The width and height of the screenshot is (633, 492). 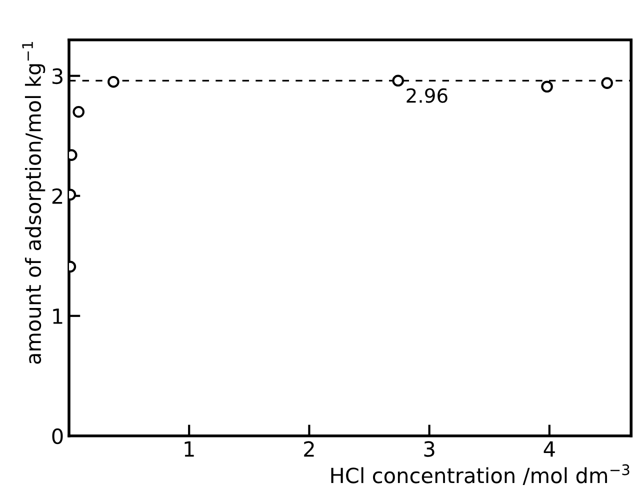 What do you see at coordinates (189, 449) in the screenshot?
I see `x-tick-label: 1` at bounding box center [189, 449].